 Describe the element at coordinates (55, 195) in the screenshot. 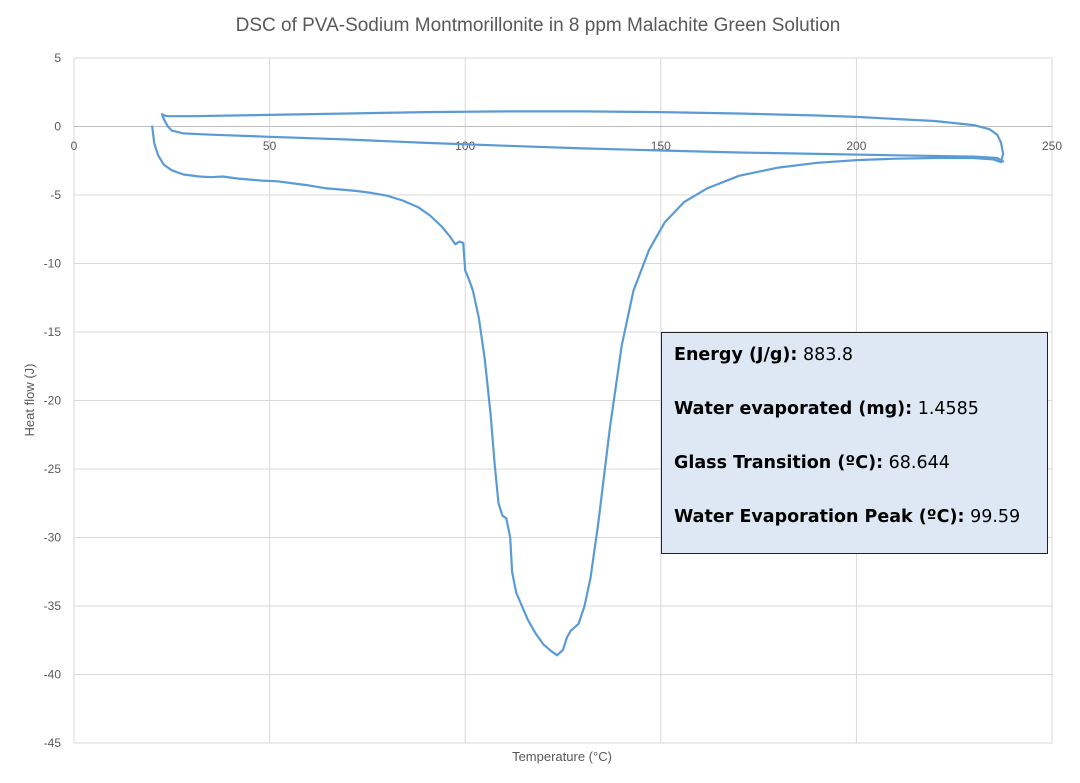

I see `y-tick-label: -5` at that location.